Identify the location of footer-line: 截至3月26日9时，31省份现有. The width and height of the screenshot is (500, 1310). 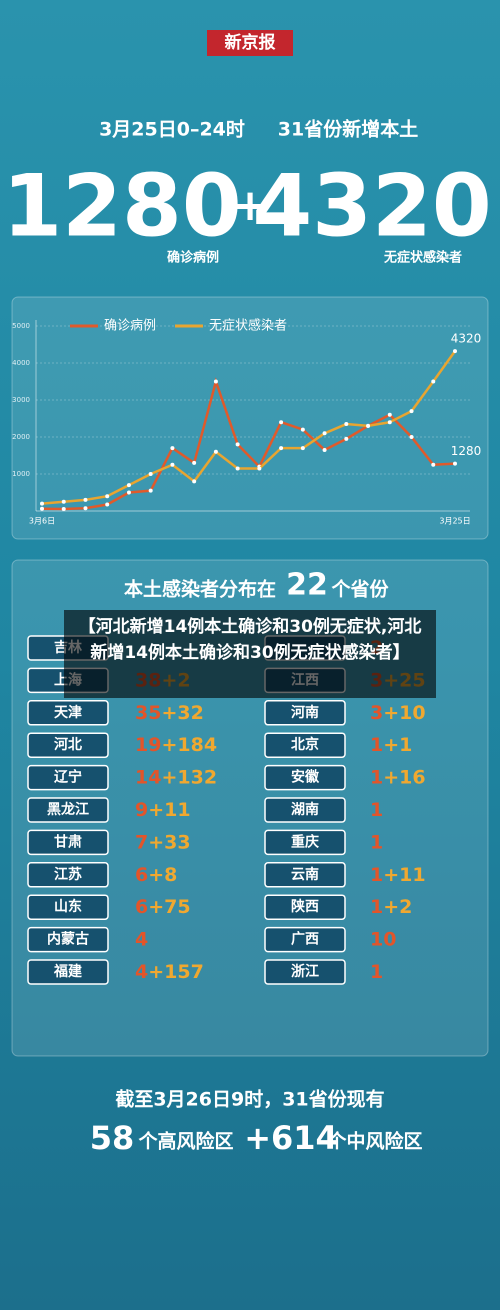
(249, 1099).